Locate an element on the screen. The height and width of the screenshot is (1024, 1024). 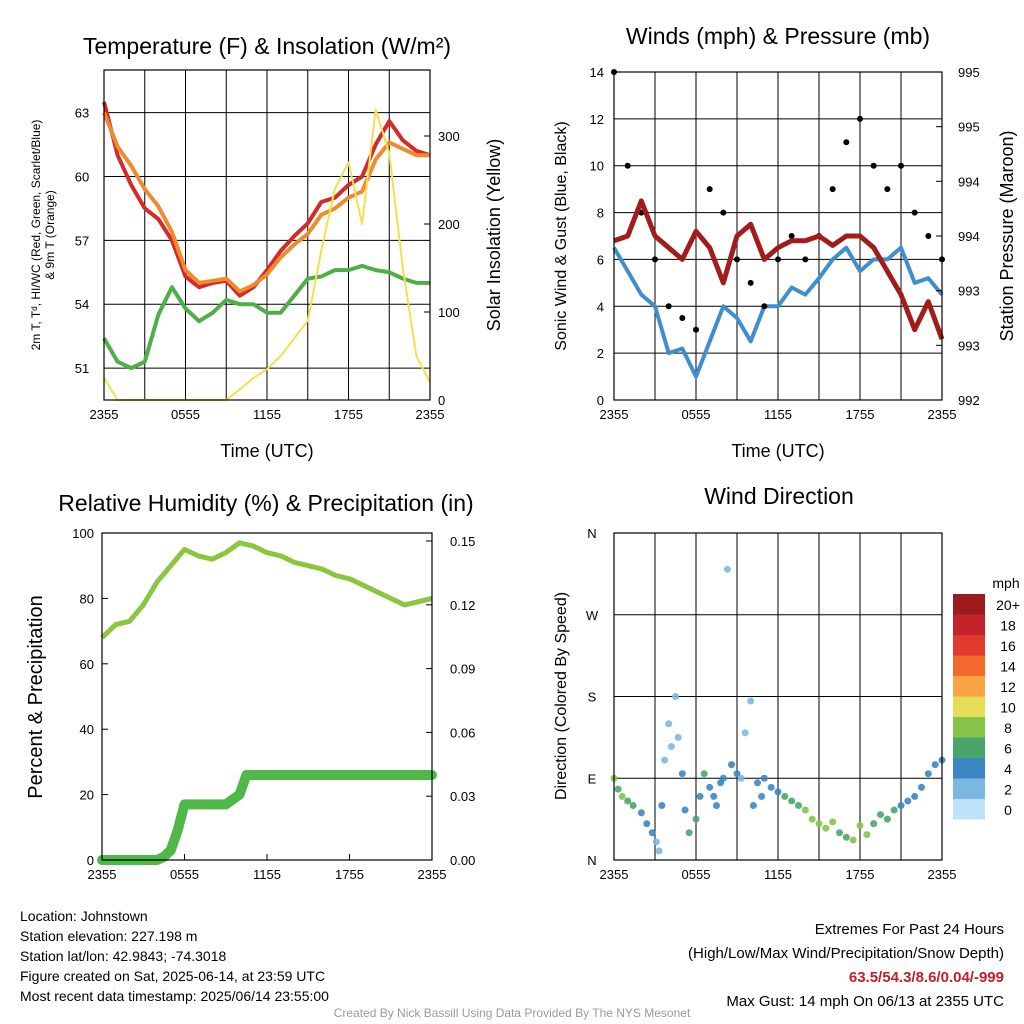
direction-y-tick-label: E is located at coordinates (592, 778).